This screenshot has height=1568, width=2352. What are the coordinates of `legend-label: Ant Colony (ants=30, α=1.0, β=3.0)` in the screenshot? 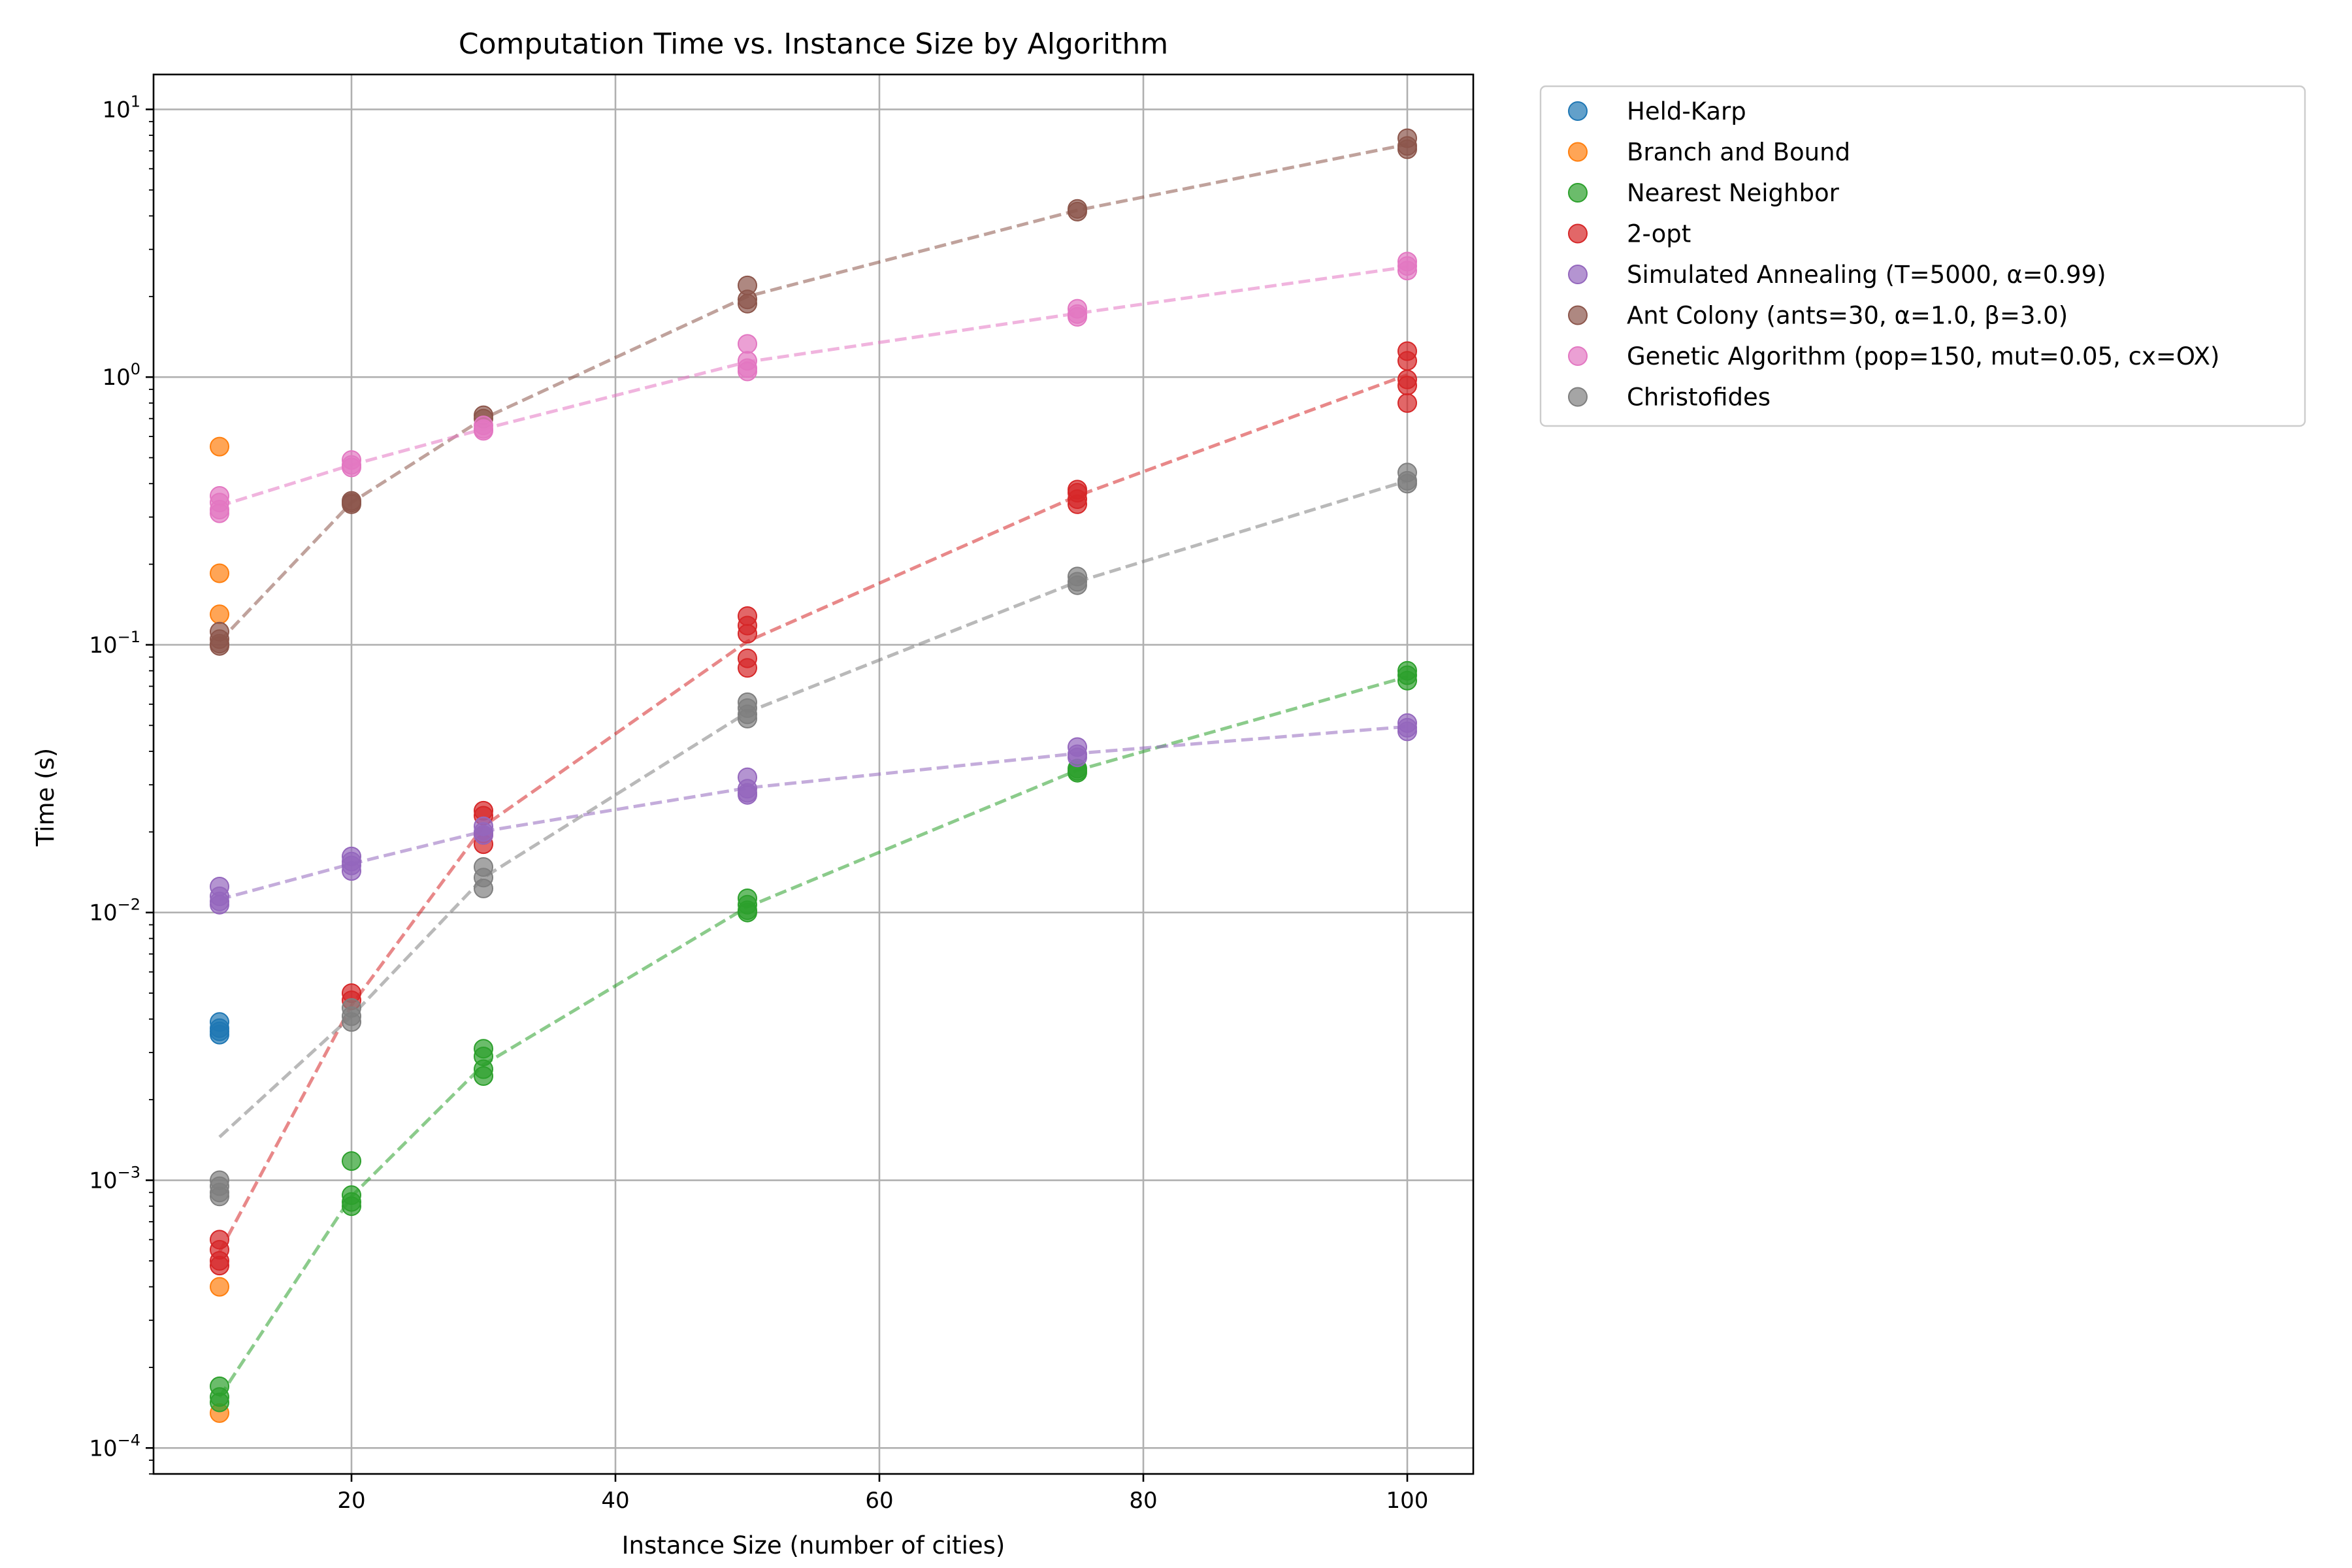 It's located at (1847, 316).